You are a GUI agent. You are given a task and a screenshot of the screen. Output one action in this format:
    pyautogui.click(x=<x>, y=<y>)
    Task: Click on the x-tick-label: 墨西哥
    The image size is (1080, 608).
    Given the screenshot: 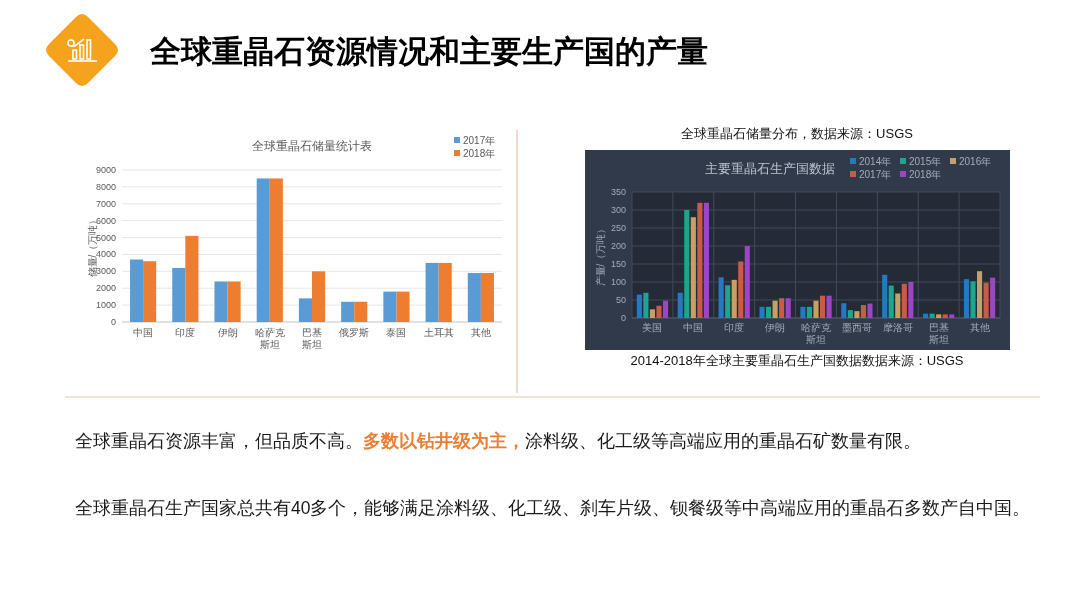 What is the action you would take?
    pyautogui.click(x=856, y=327)
    